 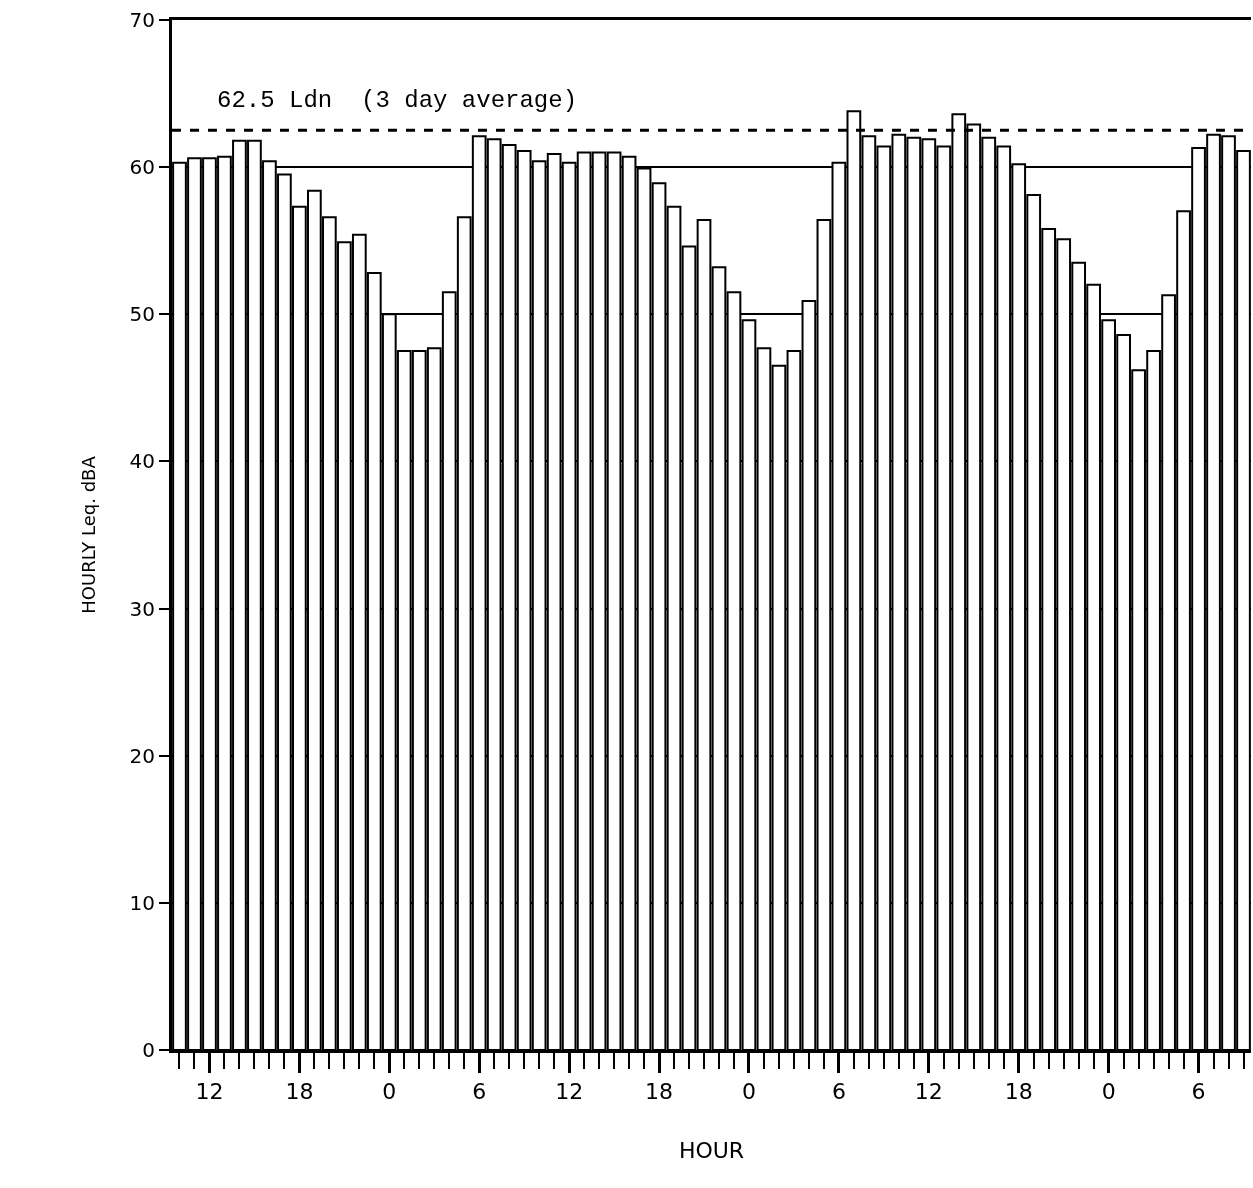 What do you see at coordinates (142, 20) in the screenshot?
I see `y-tick-label: 70` at bounding box center [142, 20].